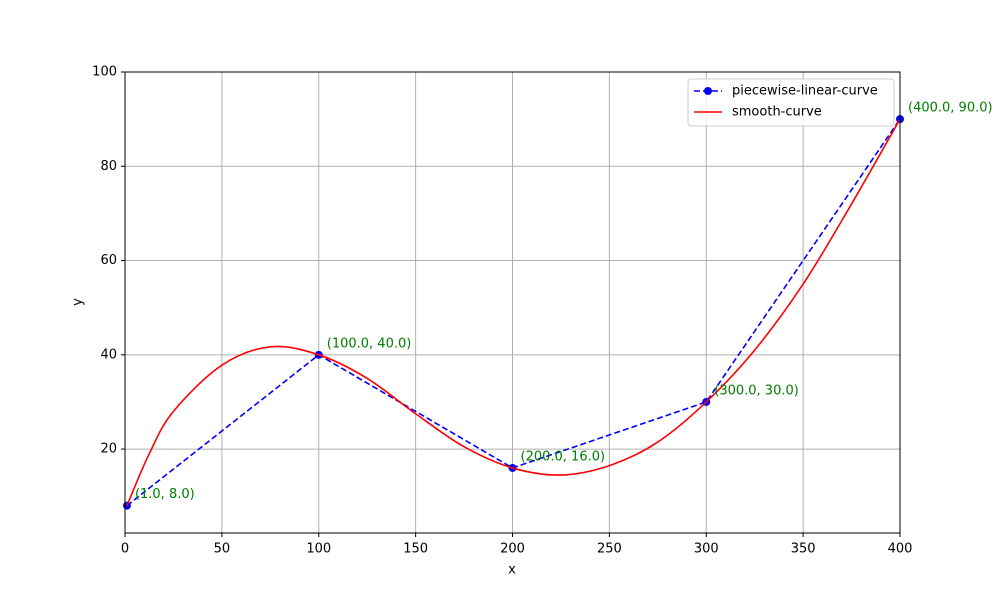 The width and height of the screenshot is (1000, 600). What do you see at coordinates (609, 549) in the screenshot?
I see `x-tick-label: 250` at bounding box center [609, 549].